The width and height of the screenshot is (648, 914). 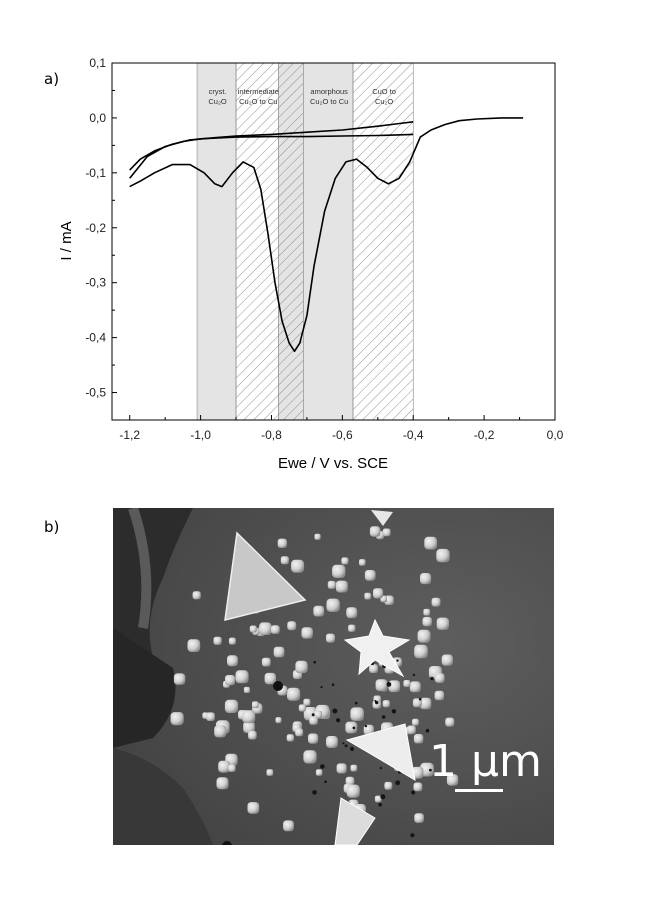 What do you see at coordinates (377, 648) in the screenshot?
I see `star-crystal` at bounding box center [377, 648].